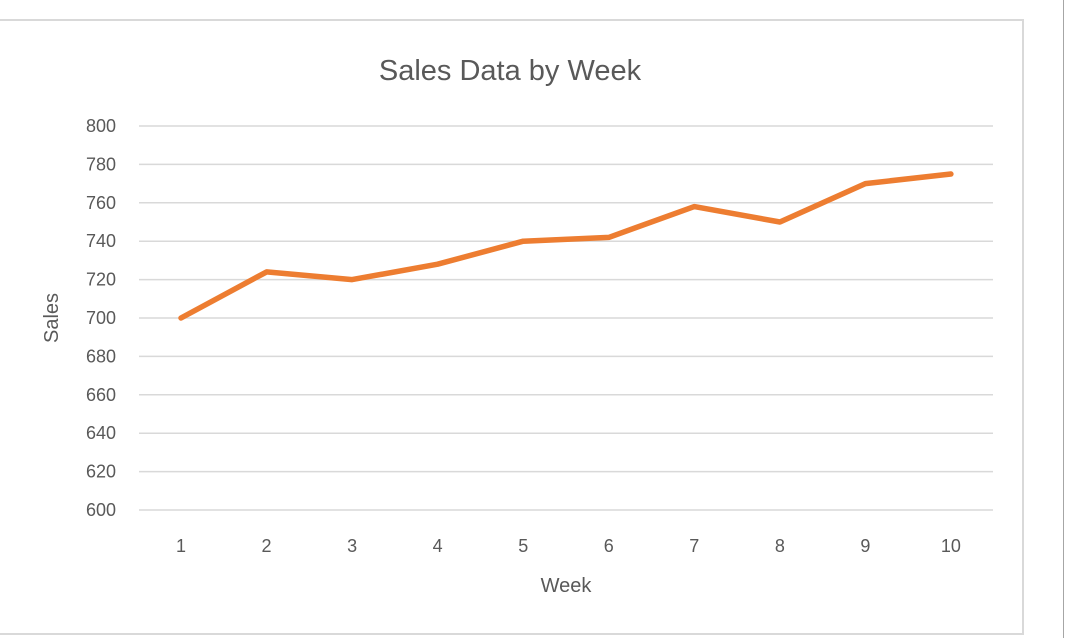  I want to click on x-tick-label: 9, so click(865, 546).